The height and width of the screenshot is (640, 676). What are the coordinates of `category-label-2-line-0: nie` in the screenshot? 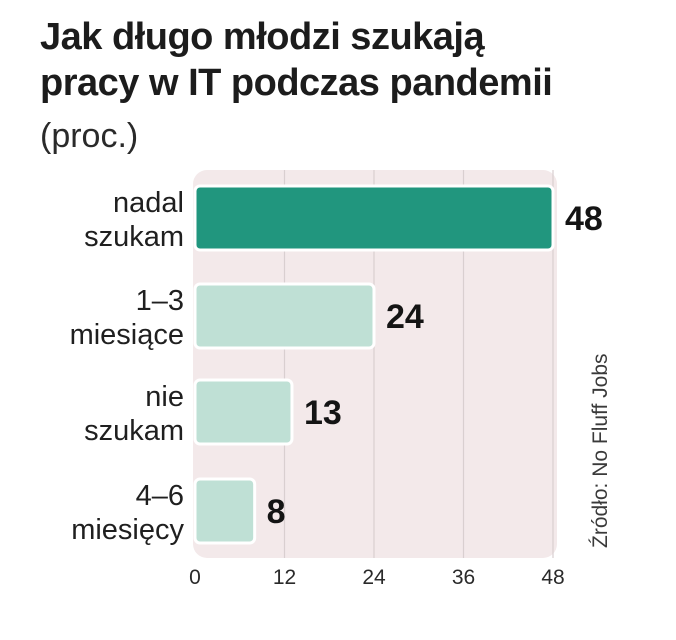 It's located at (164, 397).